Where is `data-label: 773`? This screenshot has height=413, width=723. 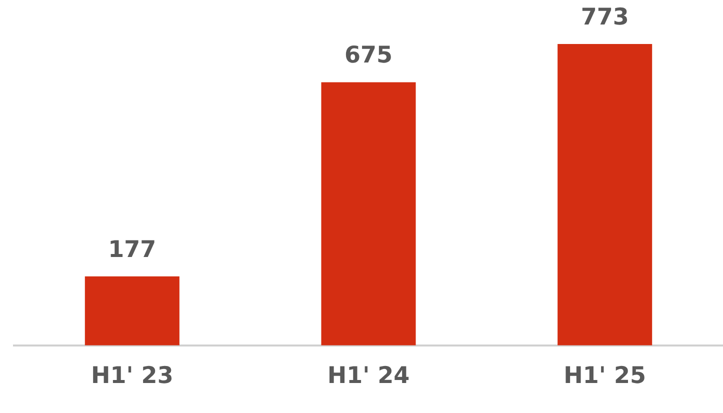 data-label: 773 is located at coordinates (604, 17).